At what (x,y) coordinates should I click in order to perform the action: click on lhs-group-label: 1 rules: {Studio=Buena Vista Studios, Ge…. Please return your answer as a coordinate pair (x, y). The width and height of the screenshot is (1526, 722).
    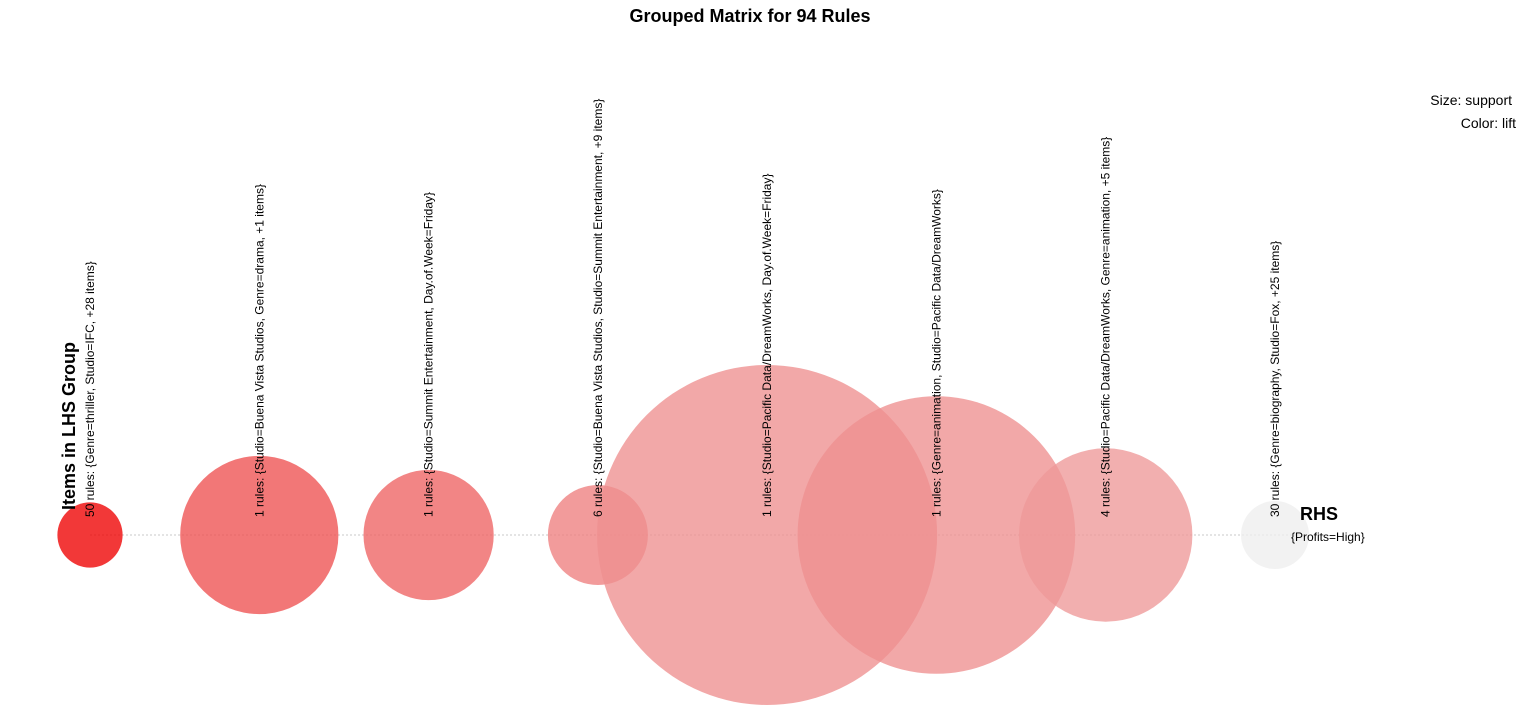
    Looking at the image, I should click on (259, 350).